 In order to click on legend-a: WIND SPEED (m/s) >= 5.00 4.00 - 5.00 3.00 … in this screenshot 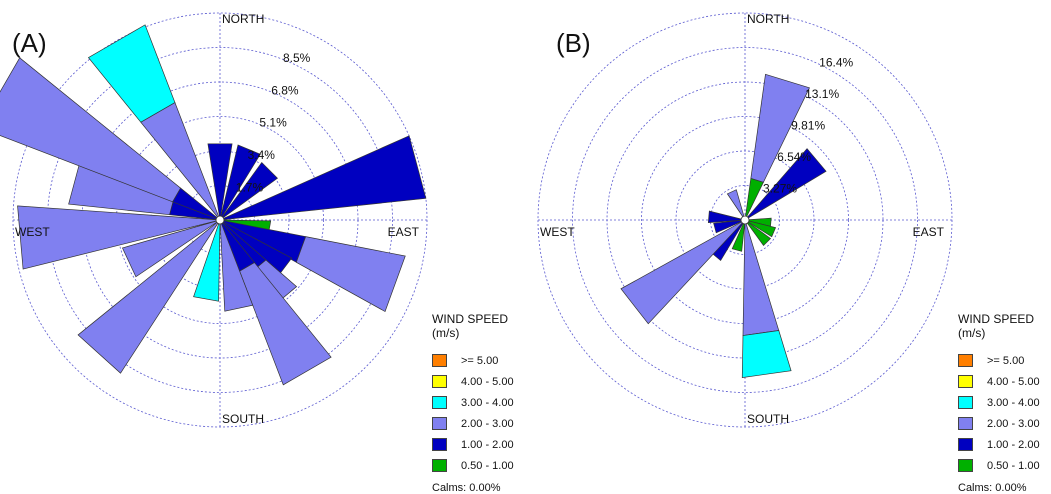, I will do `click(473, 403)`.